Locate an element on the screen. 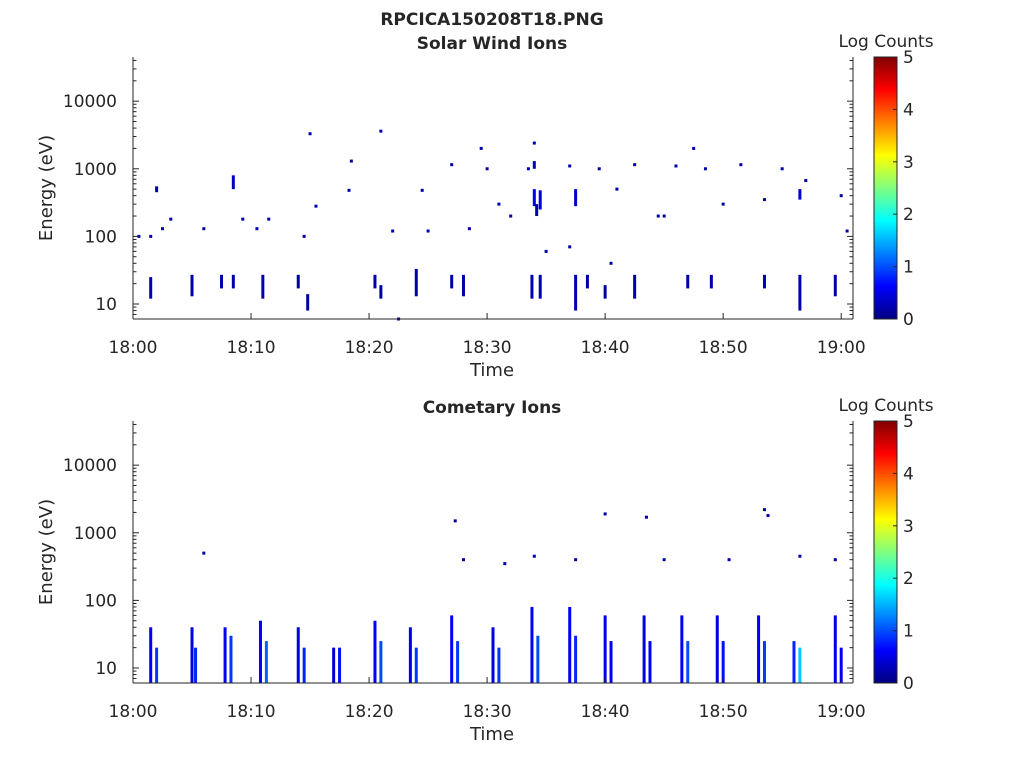 The image size is (1024, 772). colorbar-tick-label: 2 is located at coordinates (908, 579).